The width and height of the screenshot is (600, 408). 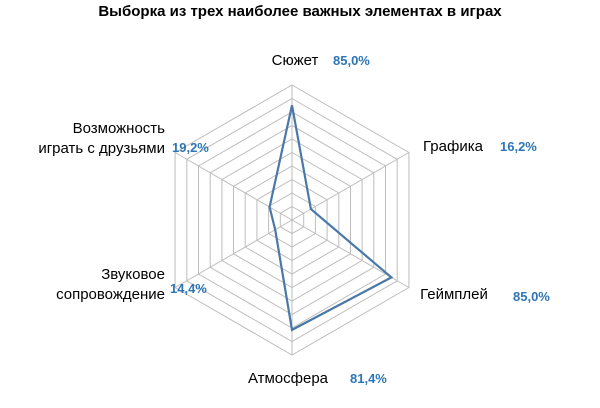 I want to click on category-label: Атмосфера, so click(x=288, y=378).